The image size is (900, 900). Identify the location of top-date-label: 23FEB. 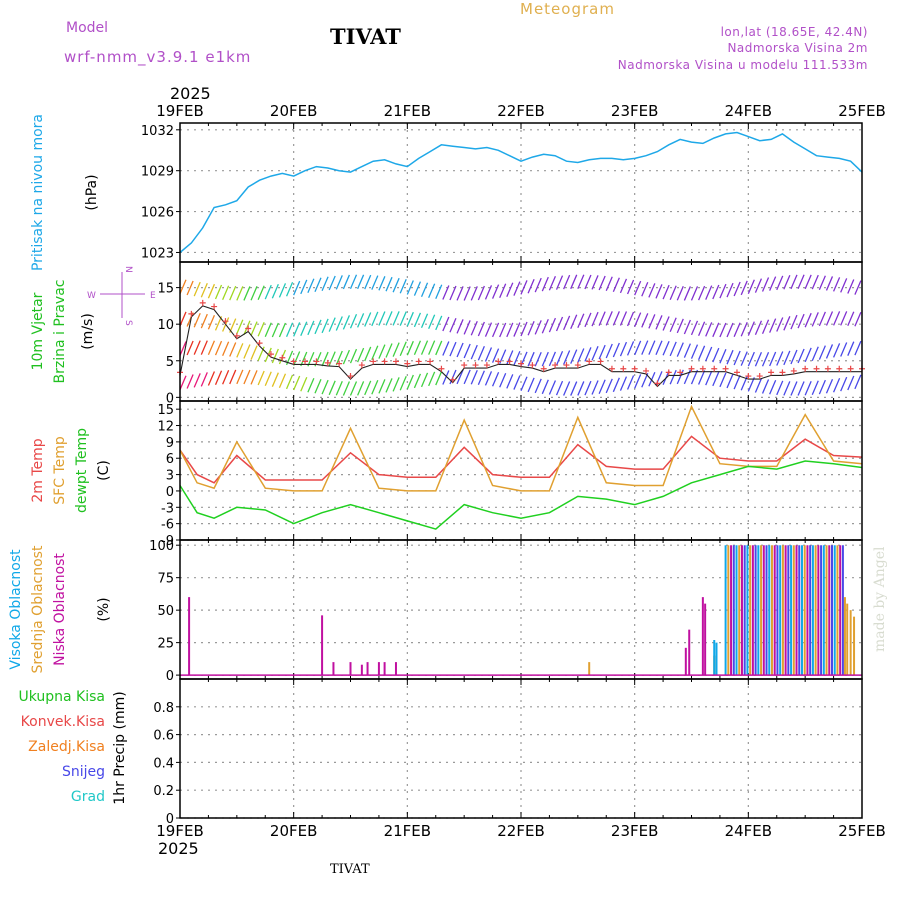
(634, 111).